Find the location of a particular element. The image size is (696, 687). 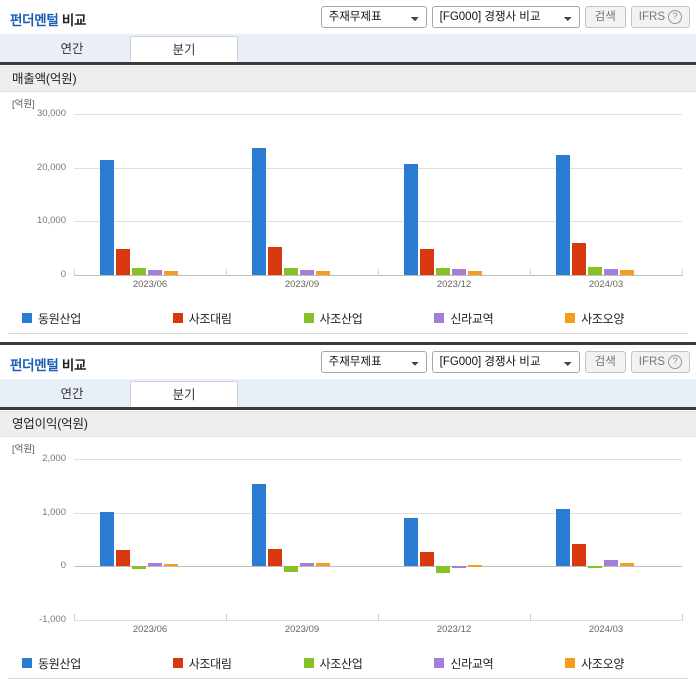

chart-legend: 동원산업 사조대림 사조산업 신라교역 사조오양 is located at coordinates (348, 663).